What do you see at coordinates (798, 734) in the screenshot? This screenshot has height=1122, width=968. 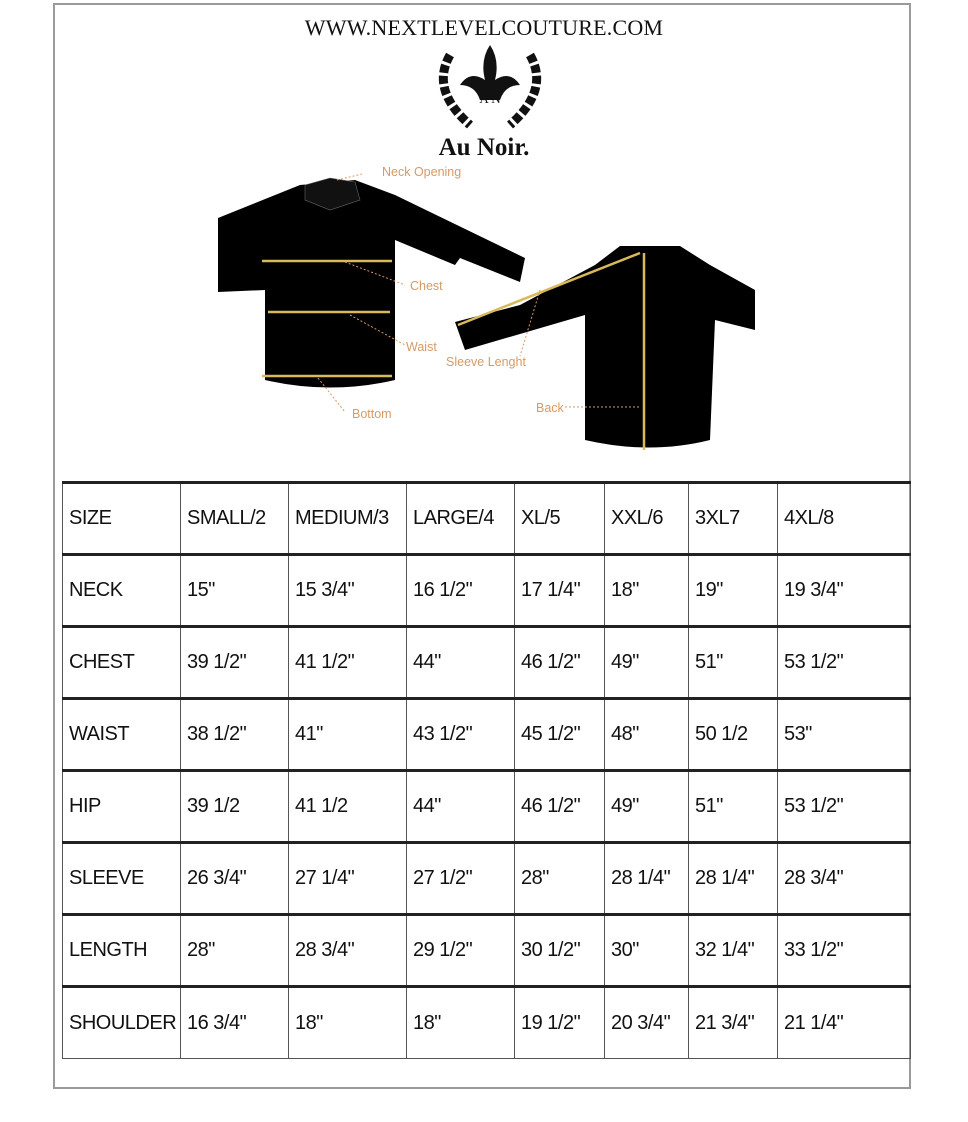 I see `cell-text: 53"` at bounding box center [798, 734].